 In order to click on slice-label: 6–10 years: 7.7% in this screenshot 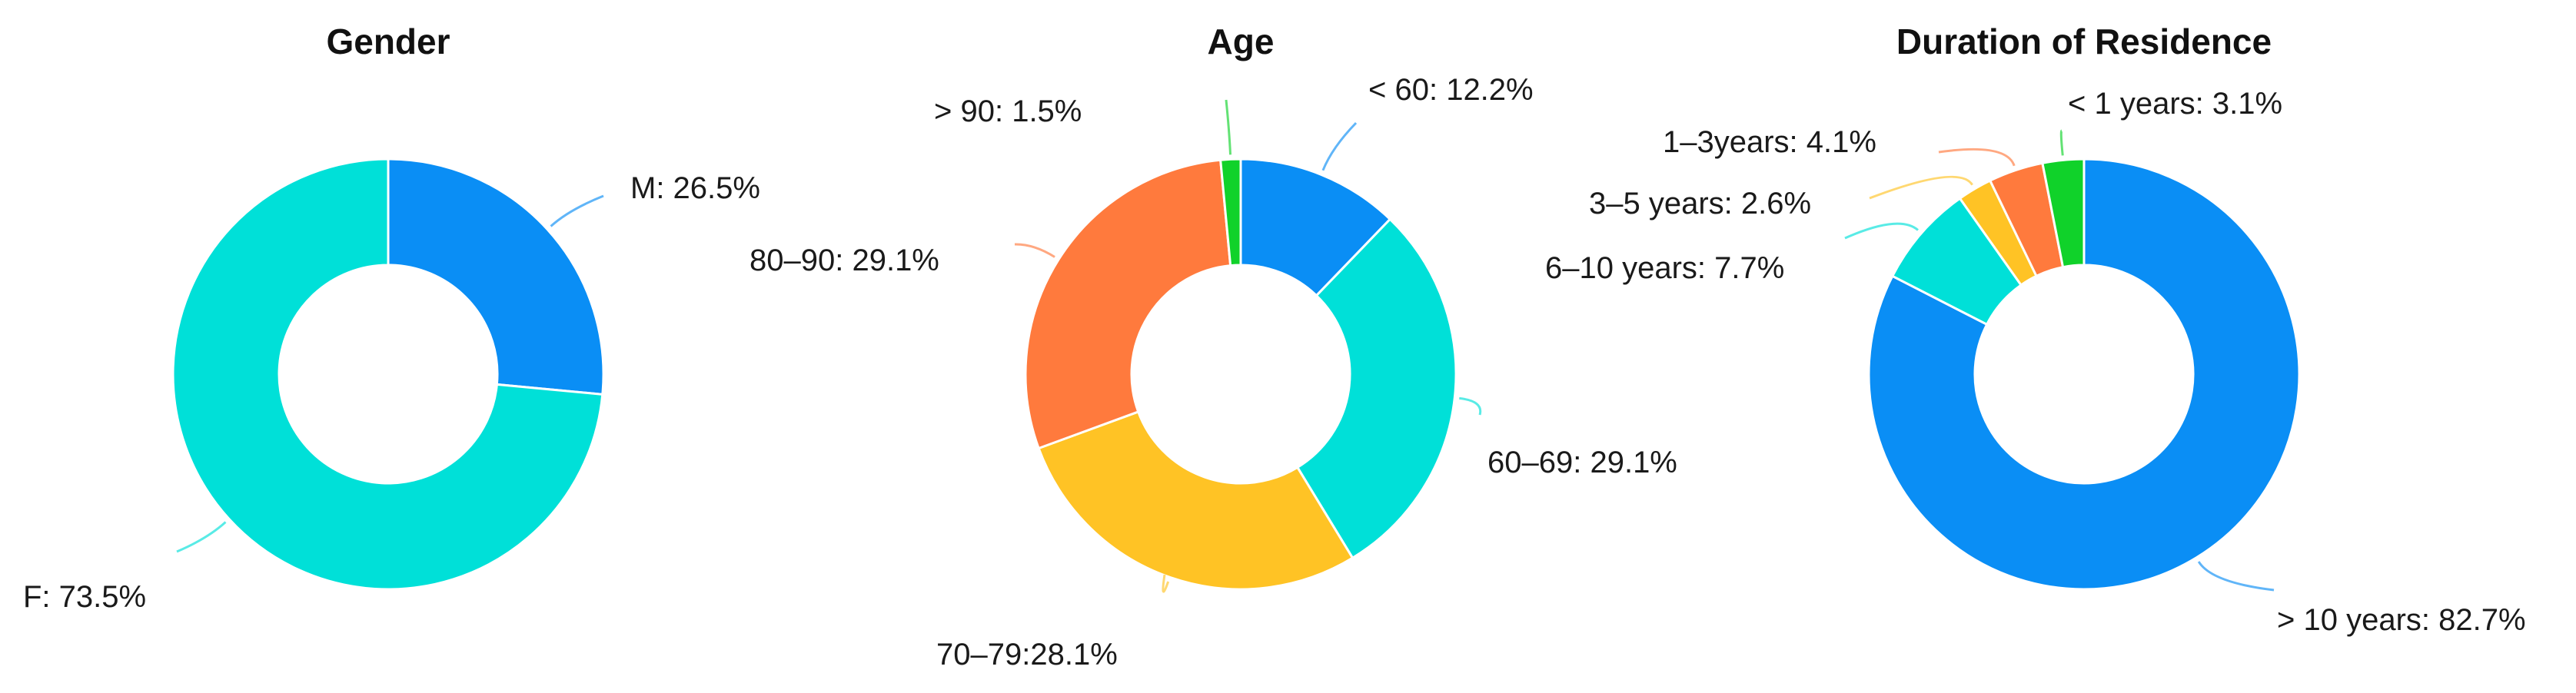, I will do `click(1664, 268)`.